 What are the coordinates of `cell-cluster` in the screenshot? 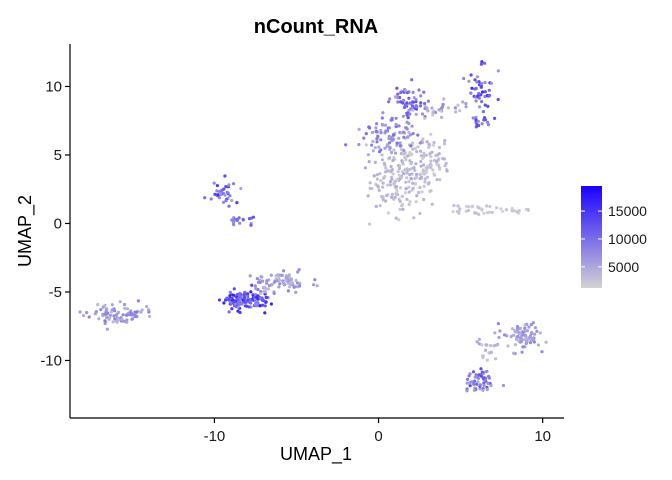 It's located at (283, 281).